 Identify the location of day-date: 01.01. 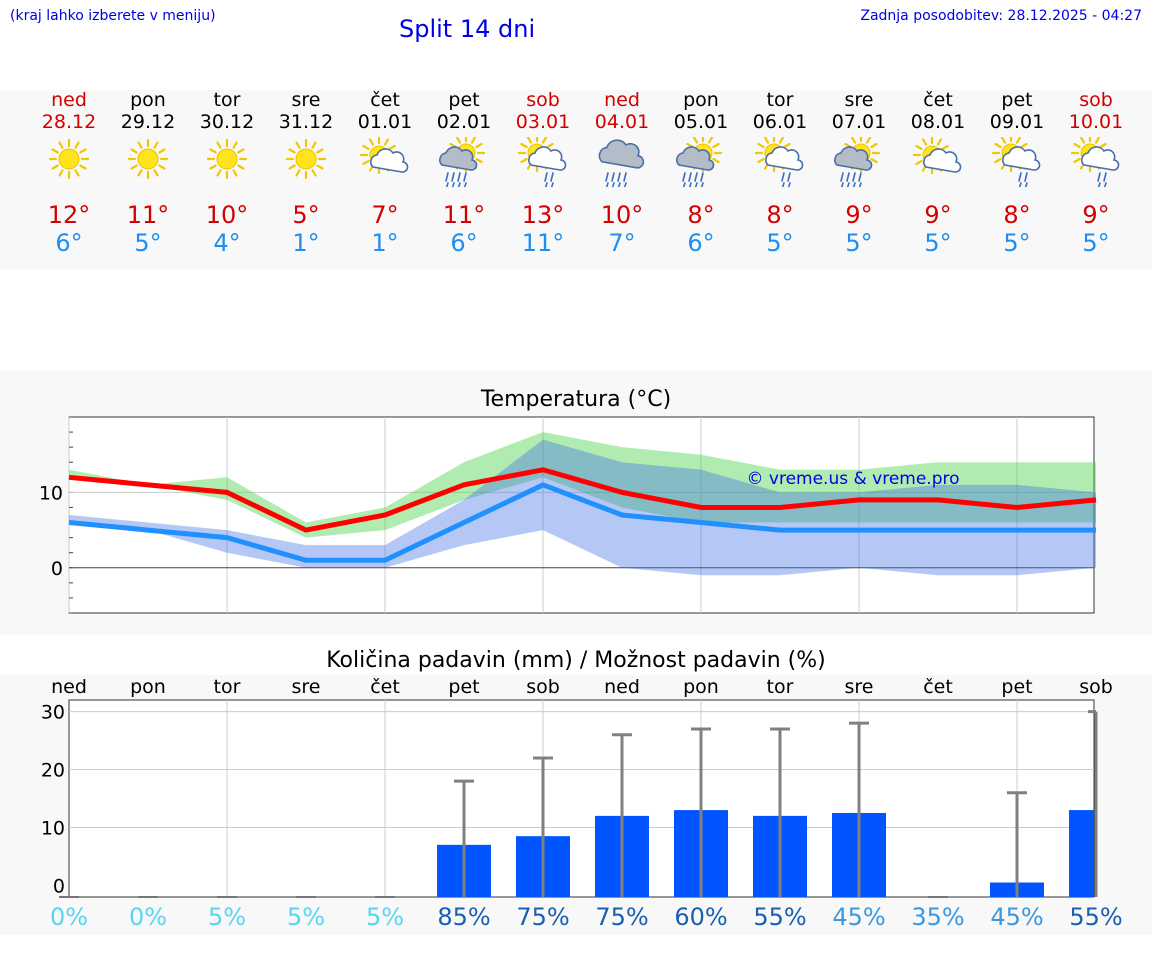
(385, 122).